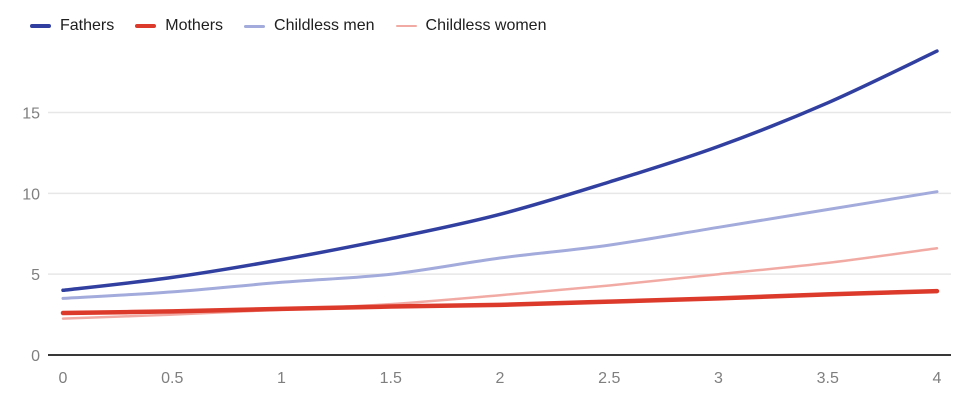 The image size is (980, 419). Describe the element at coordinates (391, 378) in the screenshot. I see `x-tick-label-1-5: 1.5` at that location.